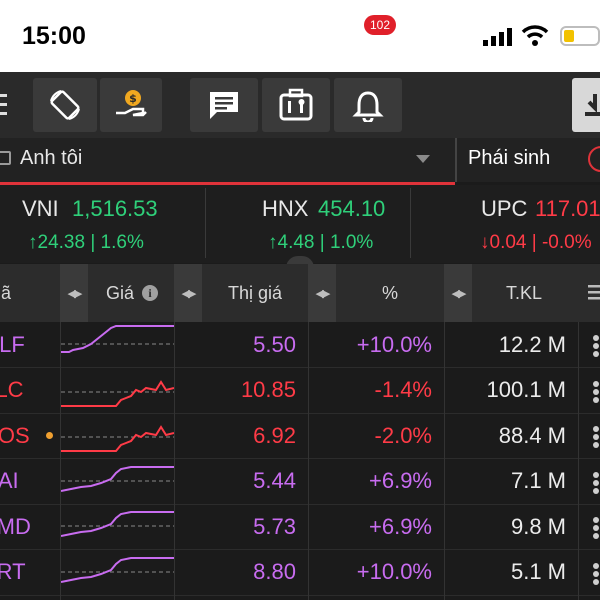  Describe the element at coordinates (403, 435) in the screenshot. I see `percent-change: -2.0%` at that location.